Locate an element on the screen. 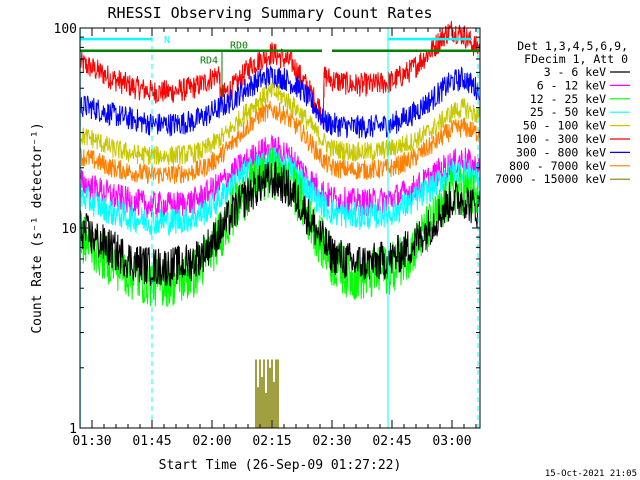 This screenshot has height=480, width=640. legend-entry-label: 25 - 50 keV is located at coordinates (568, 112).